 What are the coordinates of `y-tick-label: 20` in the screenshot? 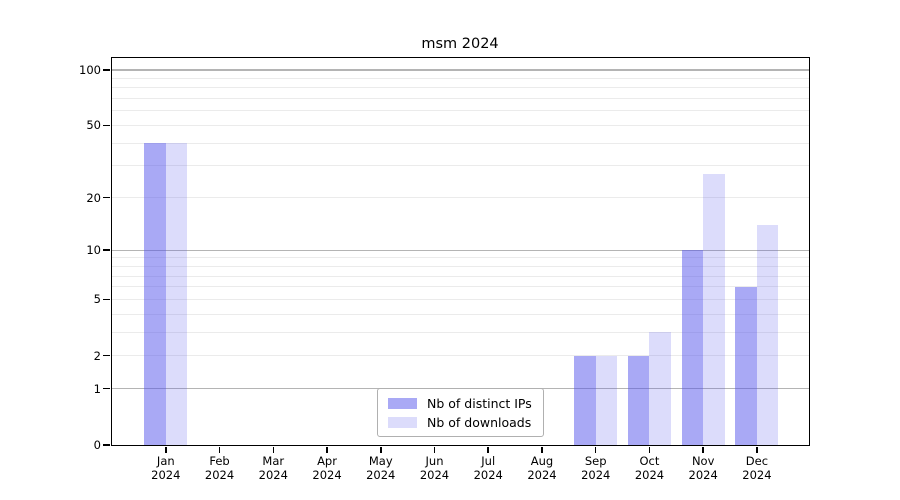 It's located at (93, 197).